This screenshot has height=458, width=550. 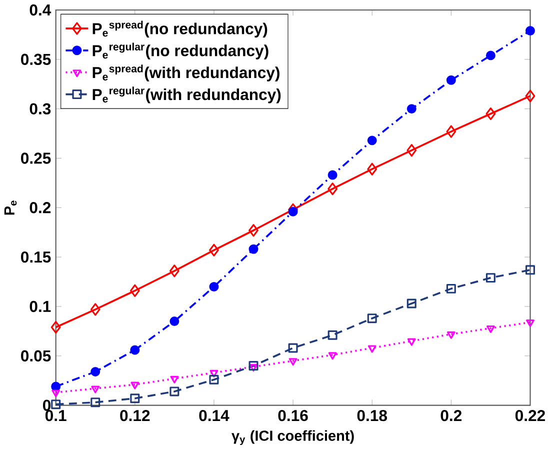 I want to click on x-tick-label: 0.1, so click(x=55, y=416).